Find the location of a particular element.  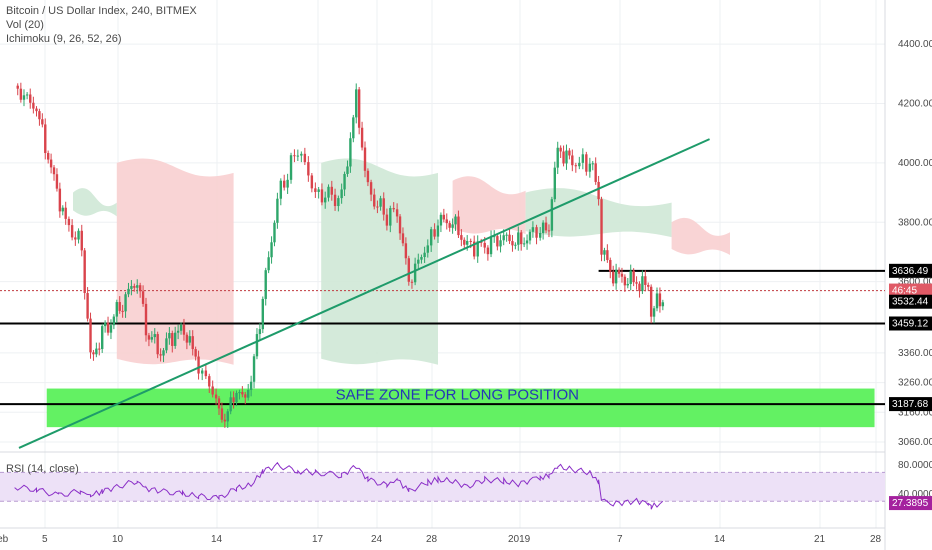

legend-volume: Vol (20) is located at coordinates (25, 25).